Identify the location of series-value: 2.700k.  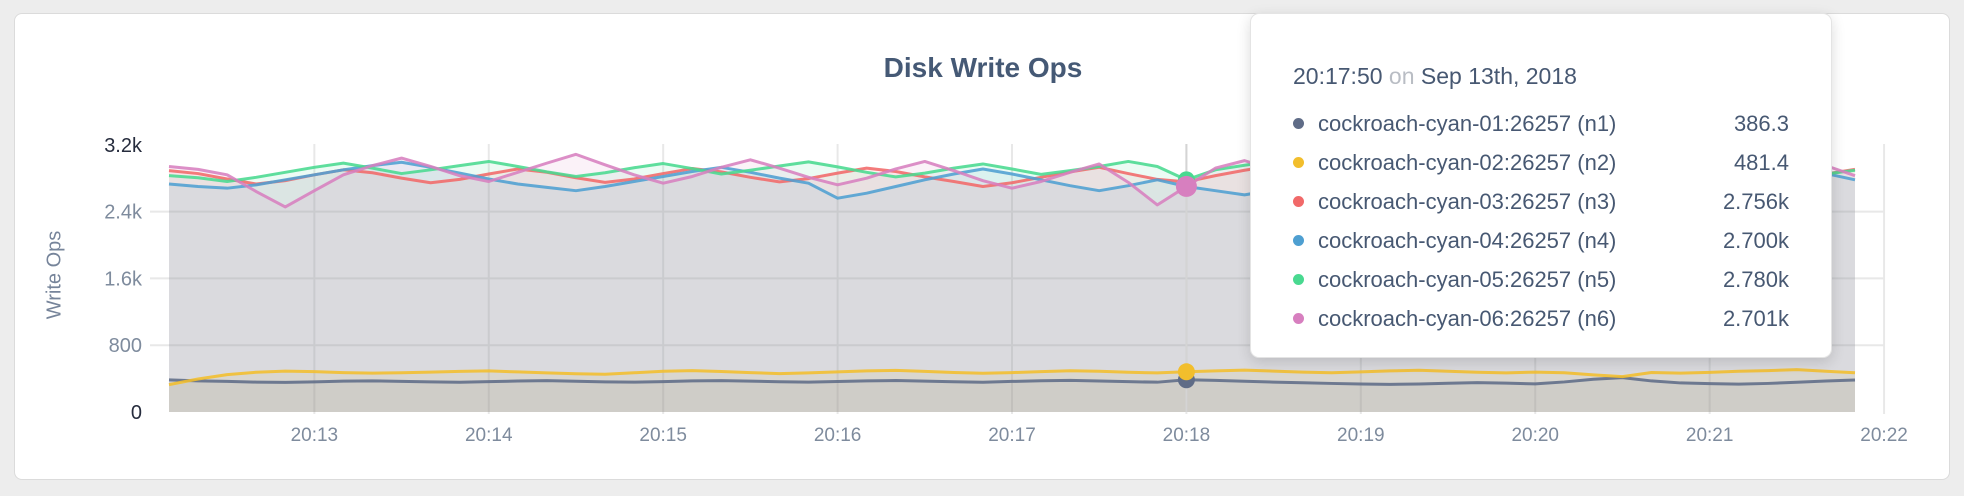
(1755, 240).